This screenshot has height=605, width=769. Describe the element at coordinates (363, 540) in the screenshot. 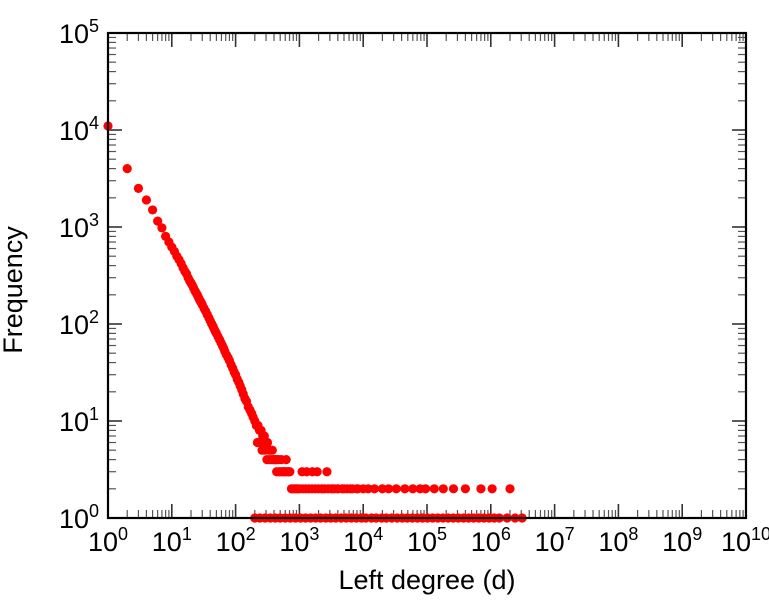

I see `x-tick-label: 10⁴` at that location.